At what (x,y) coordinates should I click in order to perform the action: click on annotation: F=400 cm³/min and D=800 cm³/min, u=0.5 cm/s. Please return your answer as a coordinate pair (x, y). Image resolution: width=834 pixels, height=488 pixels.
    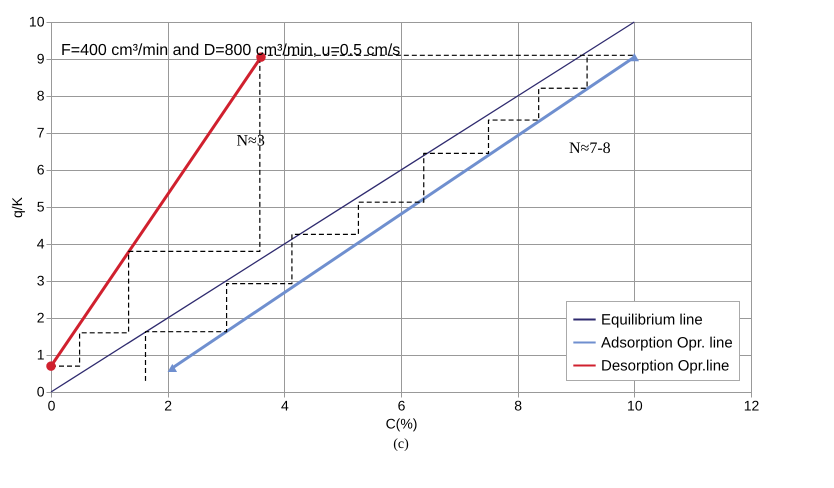
    Looking at the image, I should click on (230, 50).